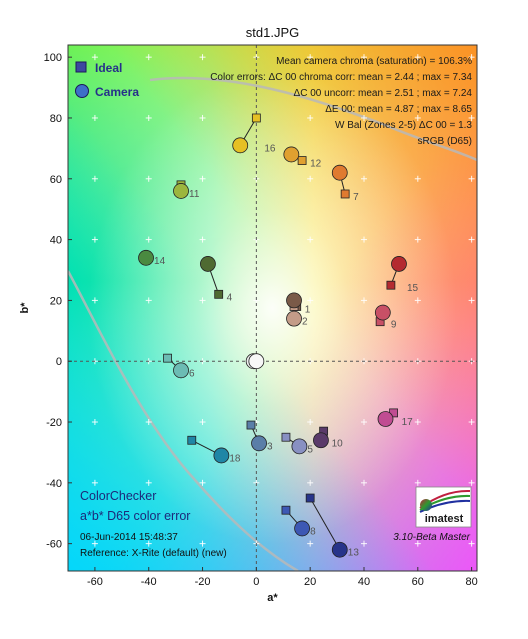 The height and width of the screenshot is (639, 528). Describe the element at coordinates (153, 553) in the screenshot. I see `footer-reference: Reference: X-Rite (default) (new)` at that location.